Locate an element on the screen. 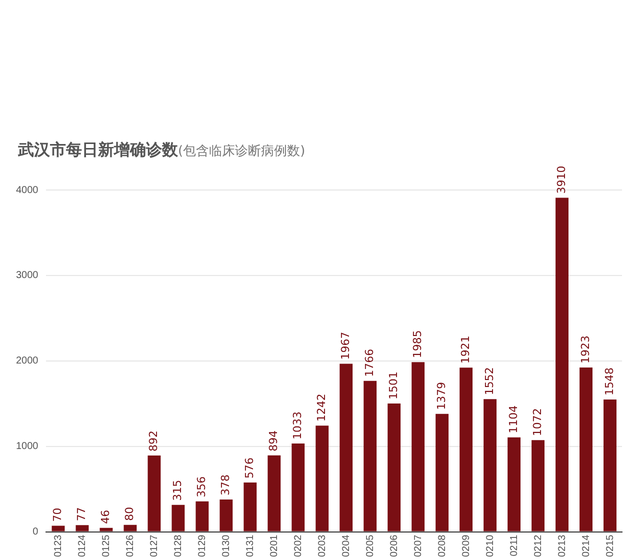 This screenshot has height=560, width=640. data-label: 1379 is located at coordinates (441, 396).